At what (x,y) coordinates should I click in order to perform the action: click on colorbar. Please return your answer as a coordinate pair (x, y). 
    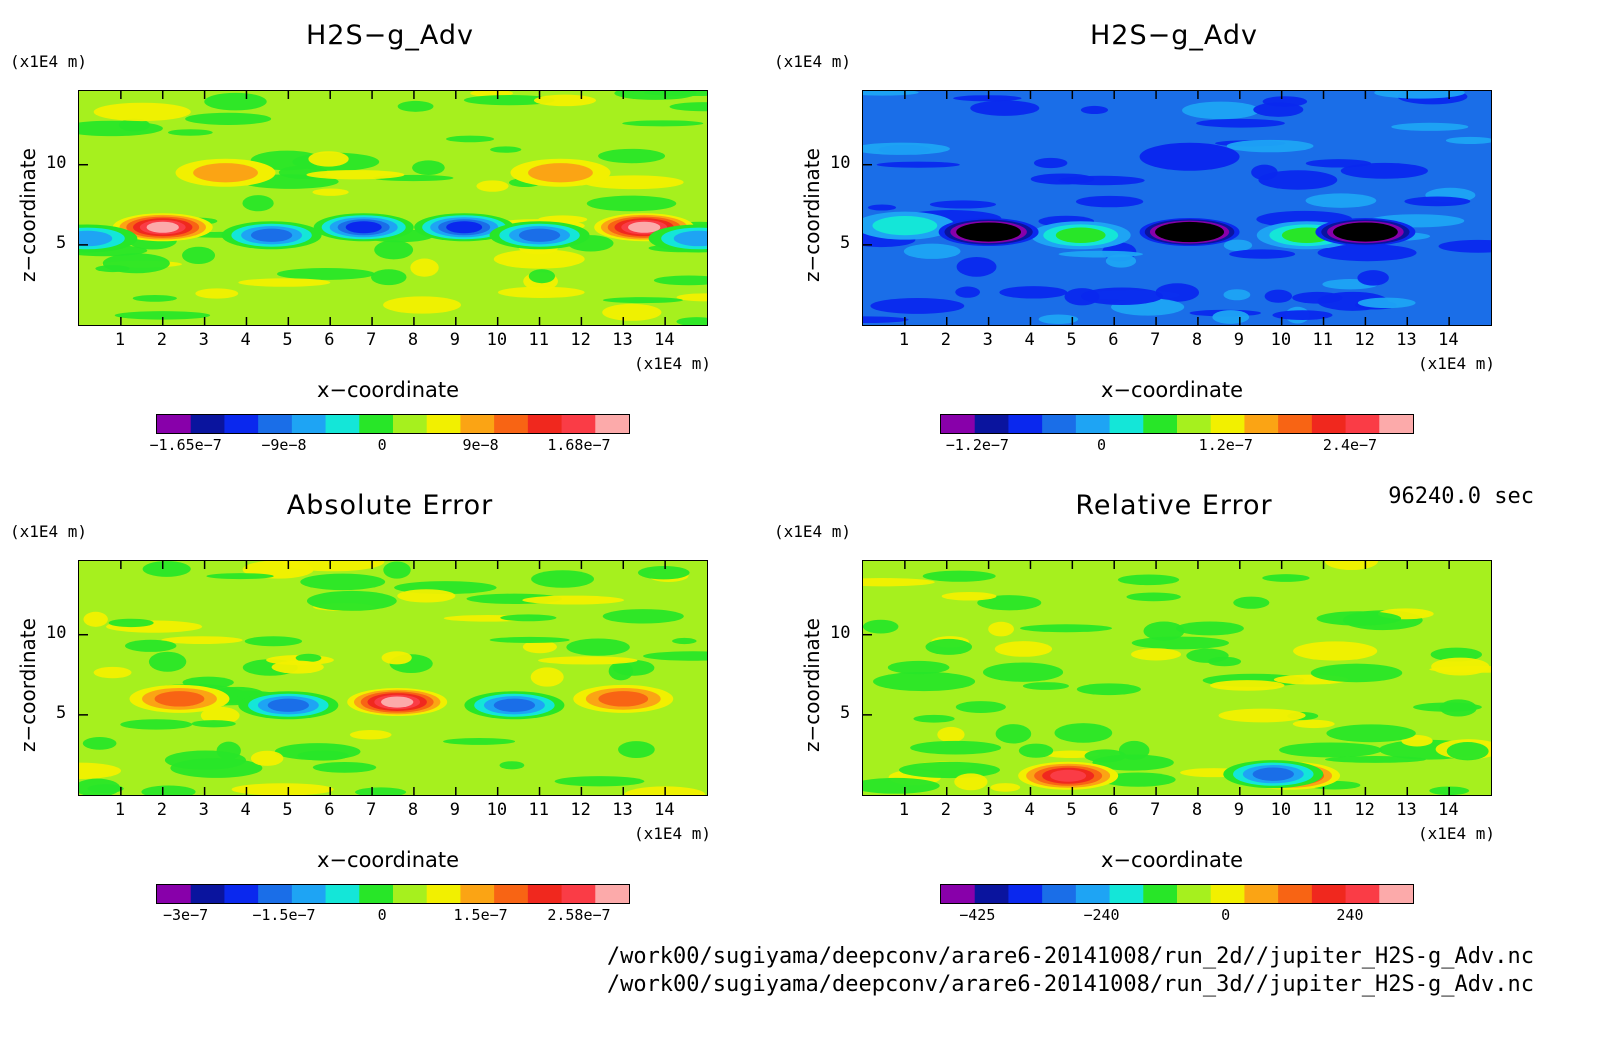
    Looking at the image, I should click on (1177, 424).